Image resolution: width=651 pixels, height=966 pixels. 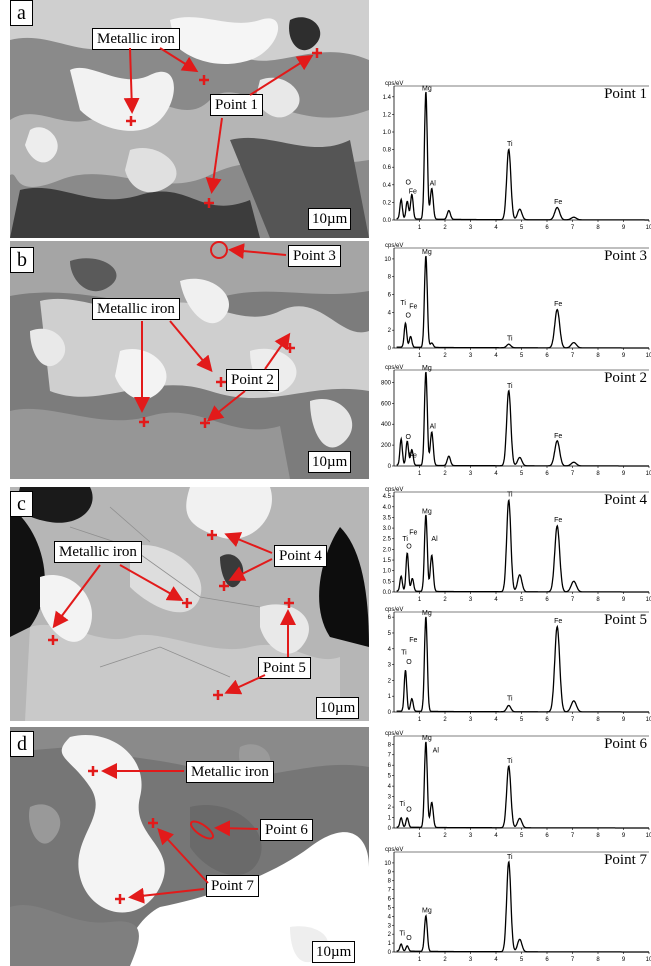 What do you see at coordinates (217, 385) in the screenshot?
I see `point-markers-b` at bounding box center [217, 385].